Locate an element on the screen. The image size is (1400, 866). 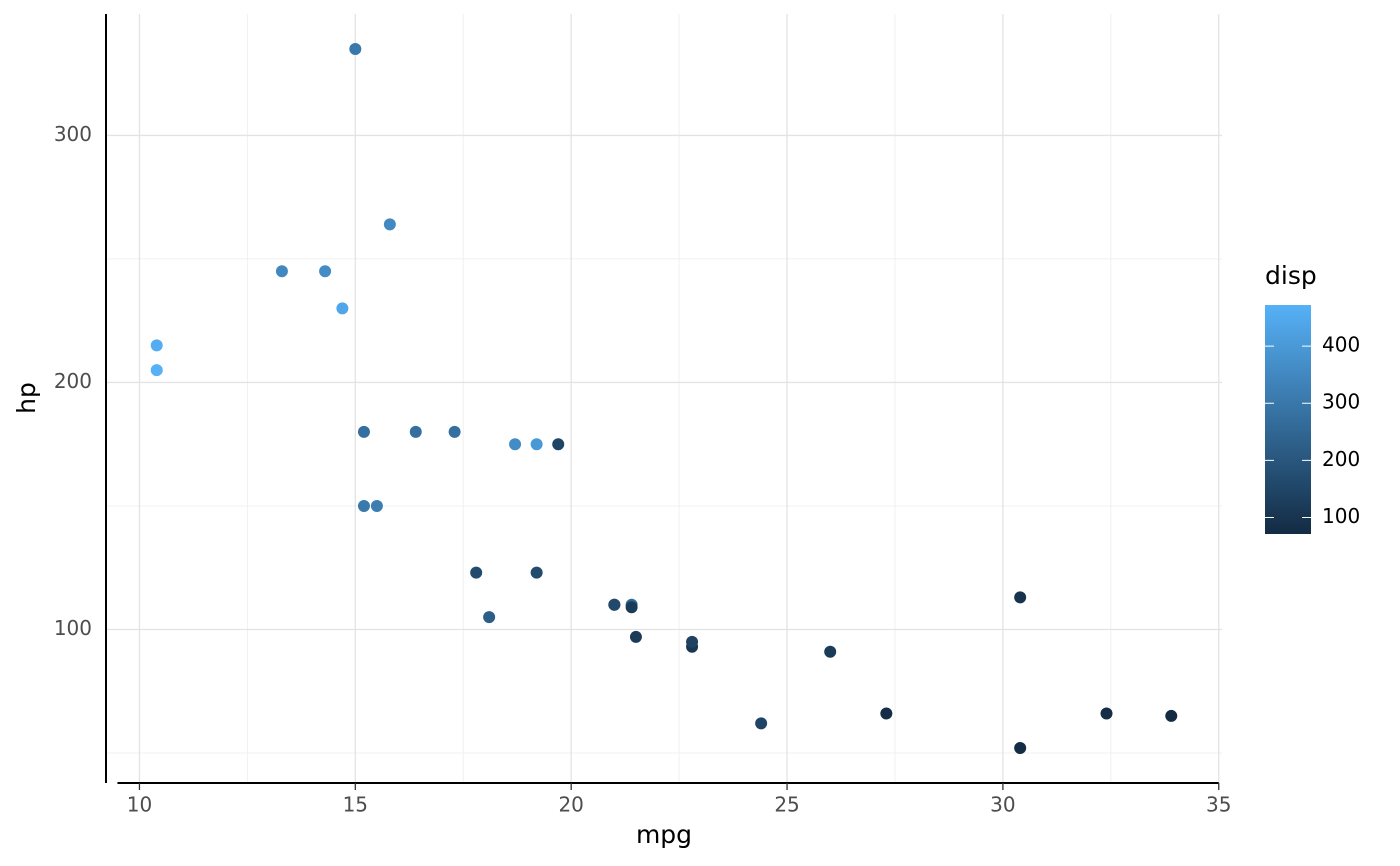
legend-title: disp is located at coordinates (1291, 275).